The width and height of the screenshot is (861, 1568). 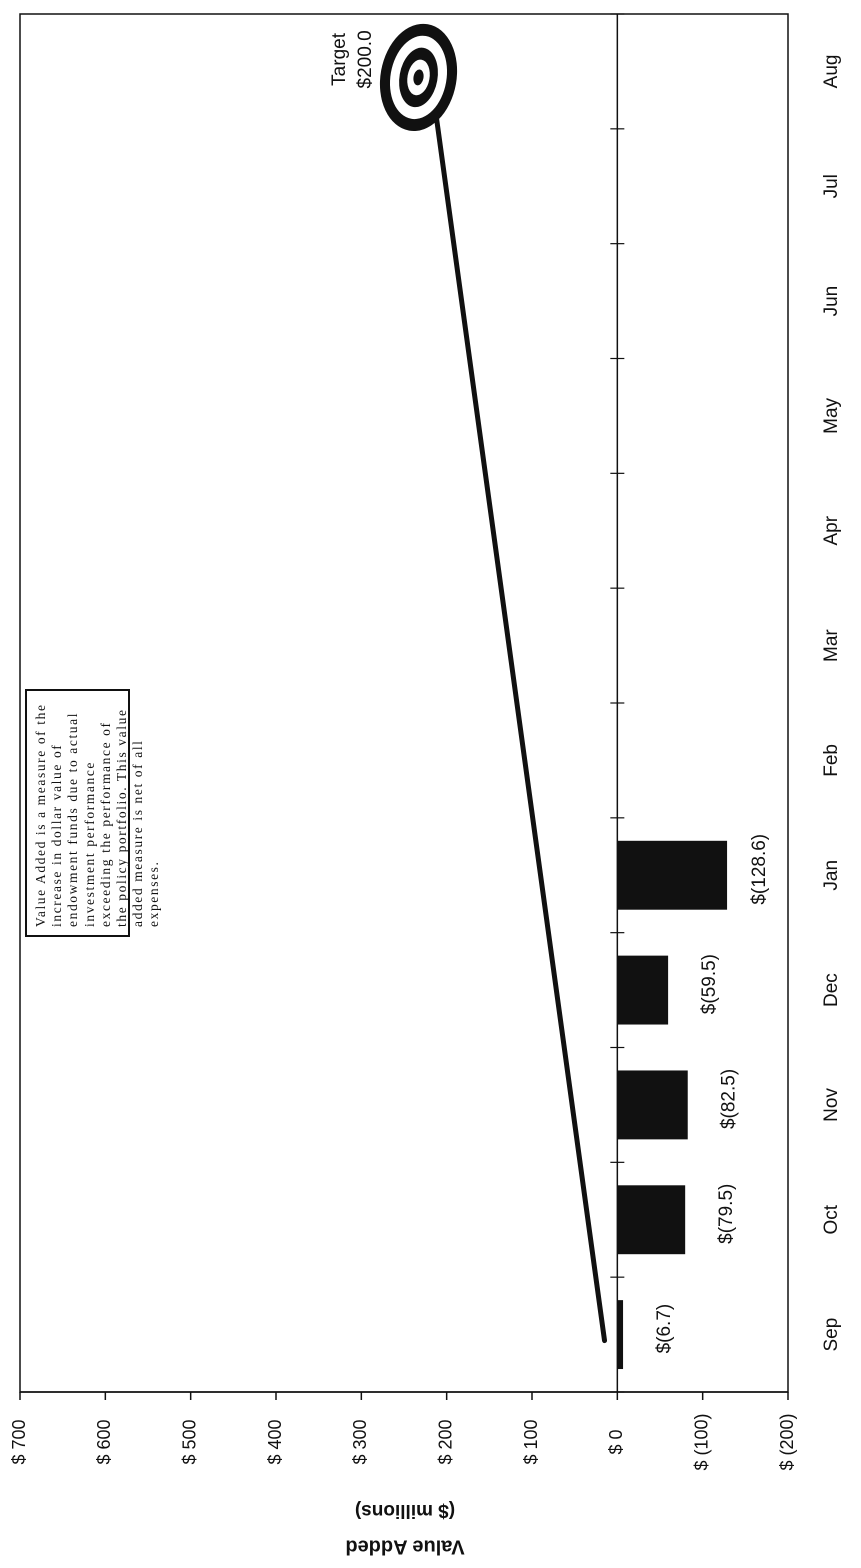 What do you see at coordinates (365, 59) in the screenshot?
I see `target-value-label: $200.0` at bounding box center [365, 59].